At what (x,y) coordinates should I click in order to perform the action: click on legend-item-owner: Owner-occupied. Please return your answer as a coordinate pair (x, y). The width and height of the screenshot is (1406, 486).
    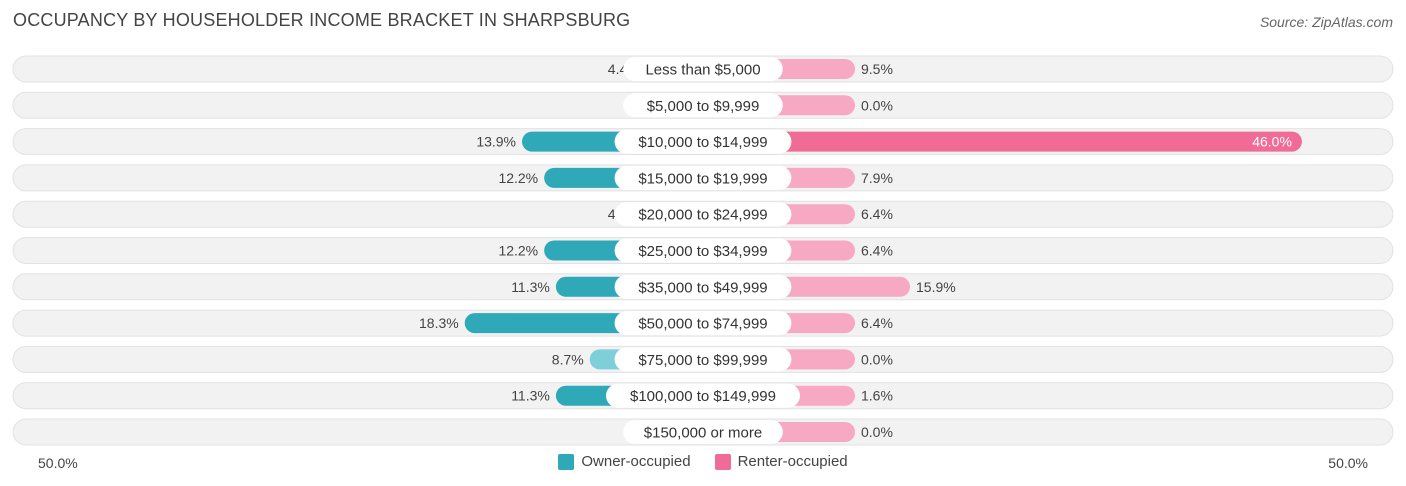
    Looking at the image, I should click on (624, 461).